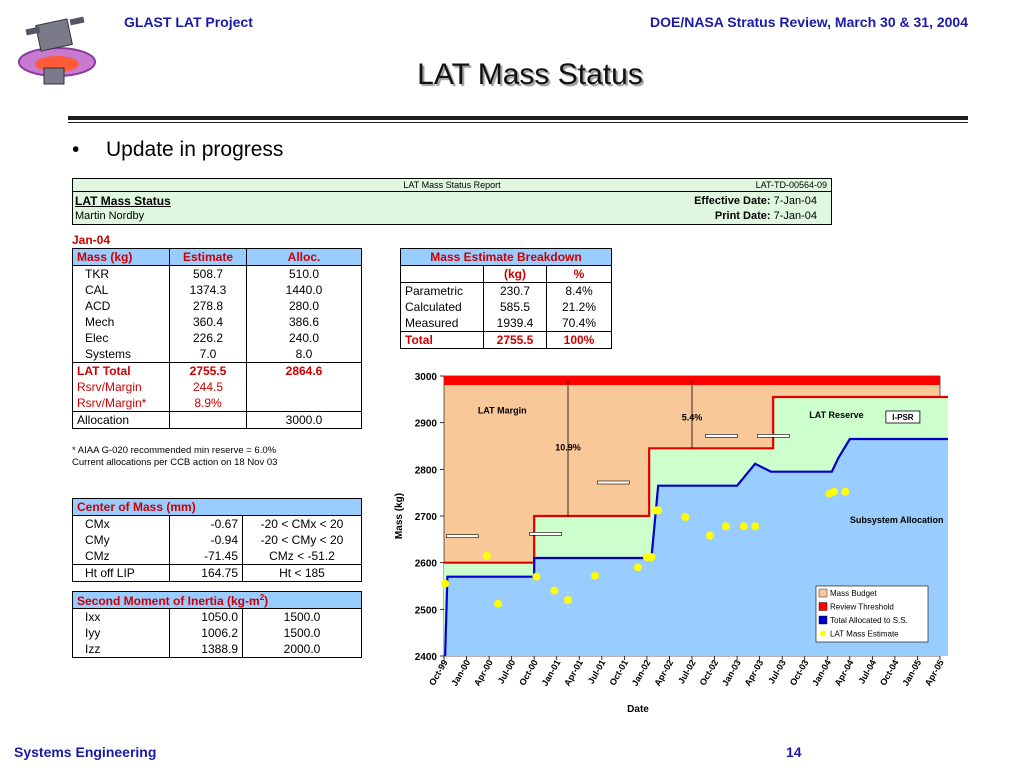  Describe the element at coordinates (121, 649) in the screenshot. I see `row-name: Izz` at that location.